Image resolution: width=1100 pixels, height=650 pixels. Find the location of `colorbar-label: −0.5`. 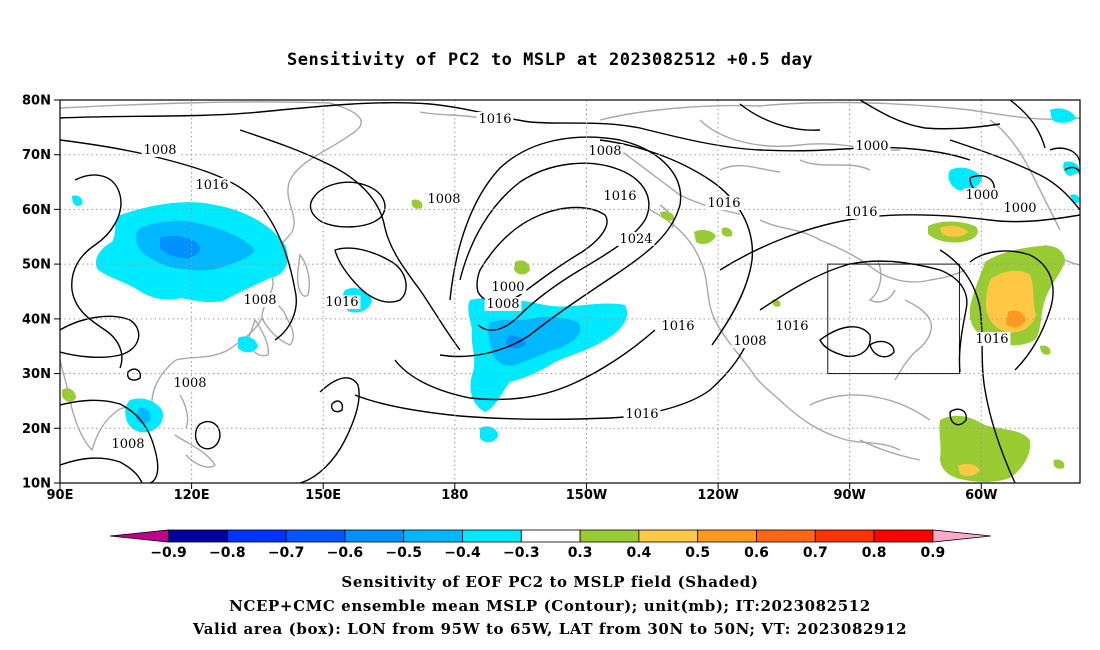

colorbar-label: −0.5 is located at coordinates (403, 553).